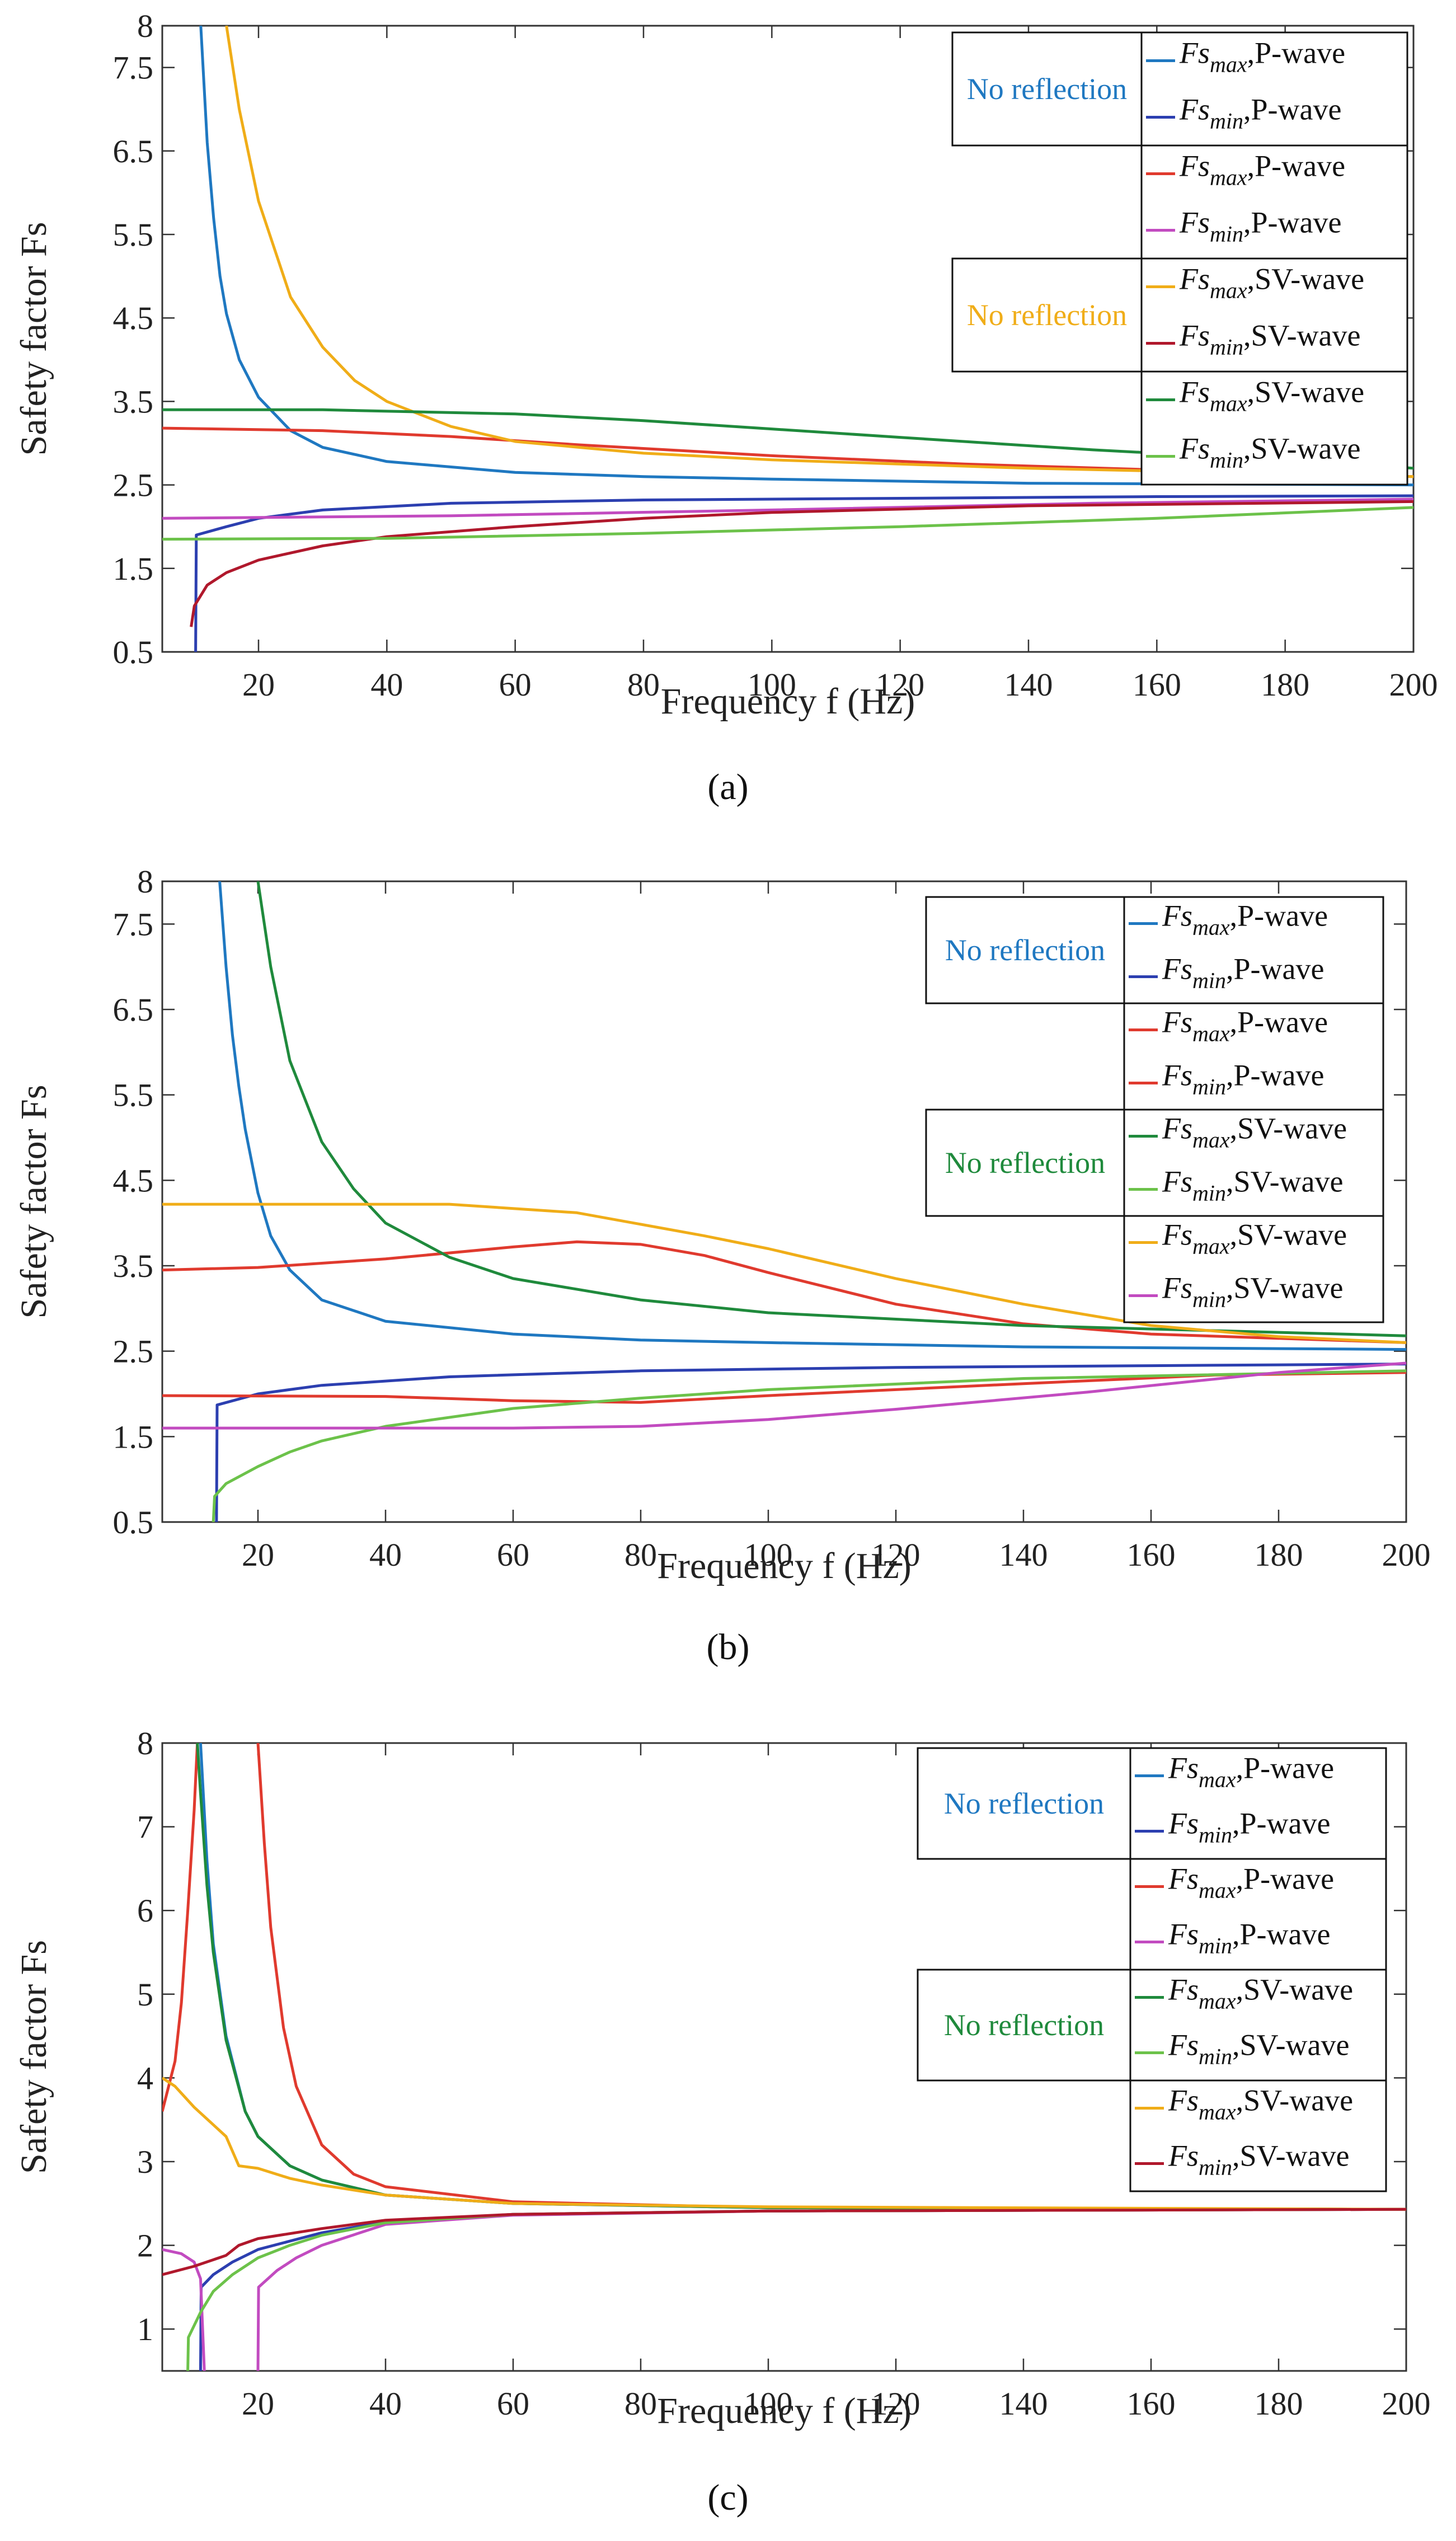 The image size is (1456, 2541). What do you see at coordinates (727, 2497) in the screenshot?
I see `panel-label: (c)` at bounding box center [727, 2497].